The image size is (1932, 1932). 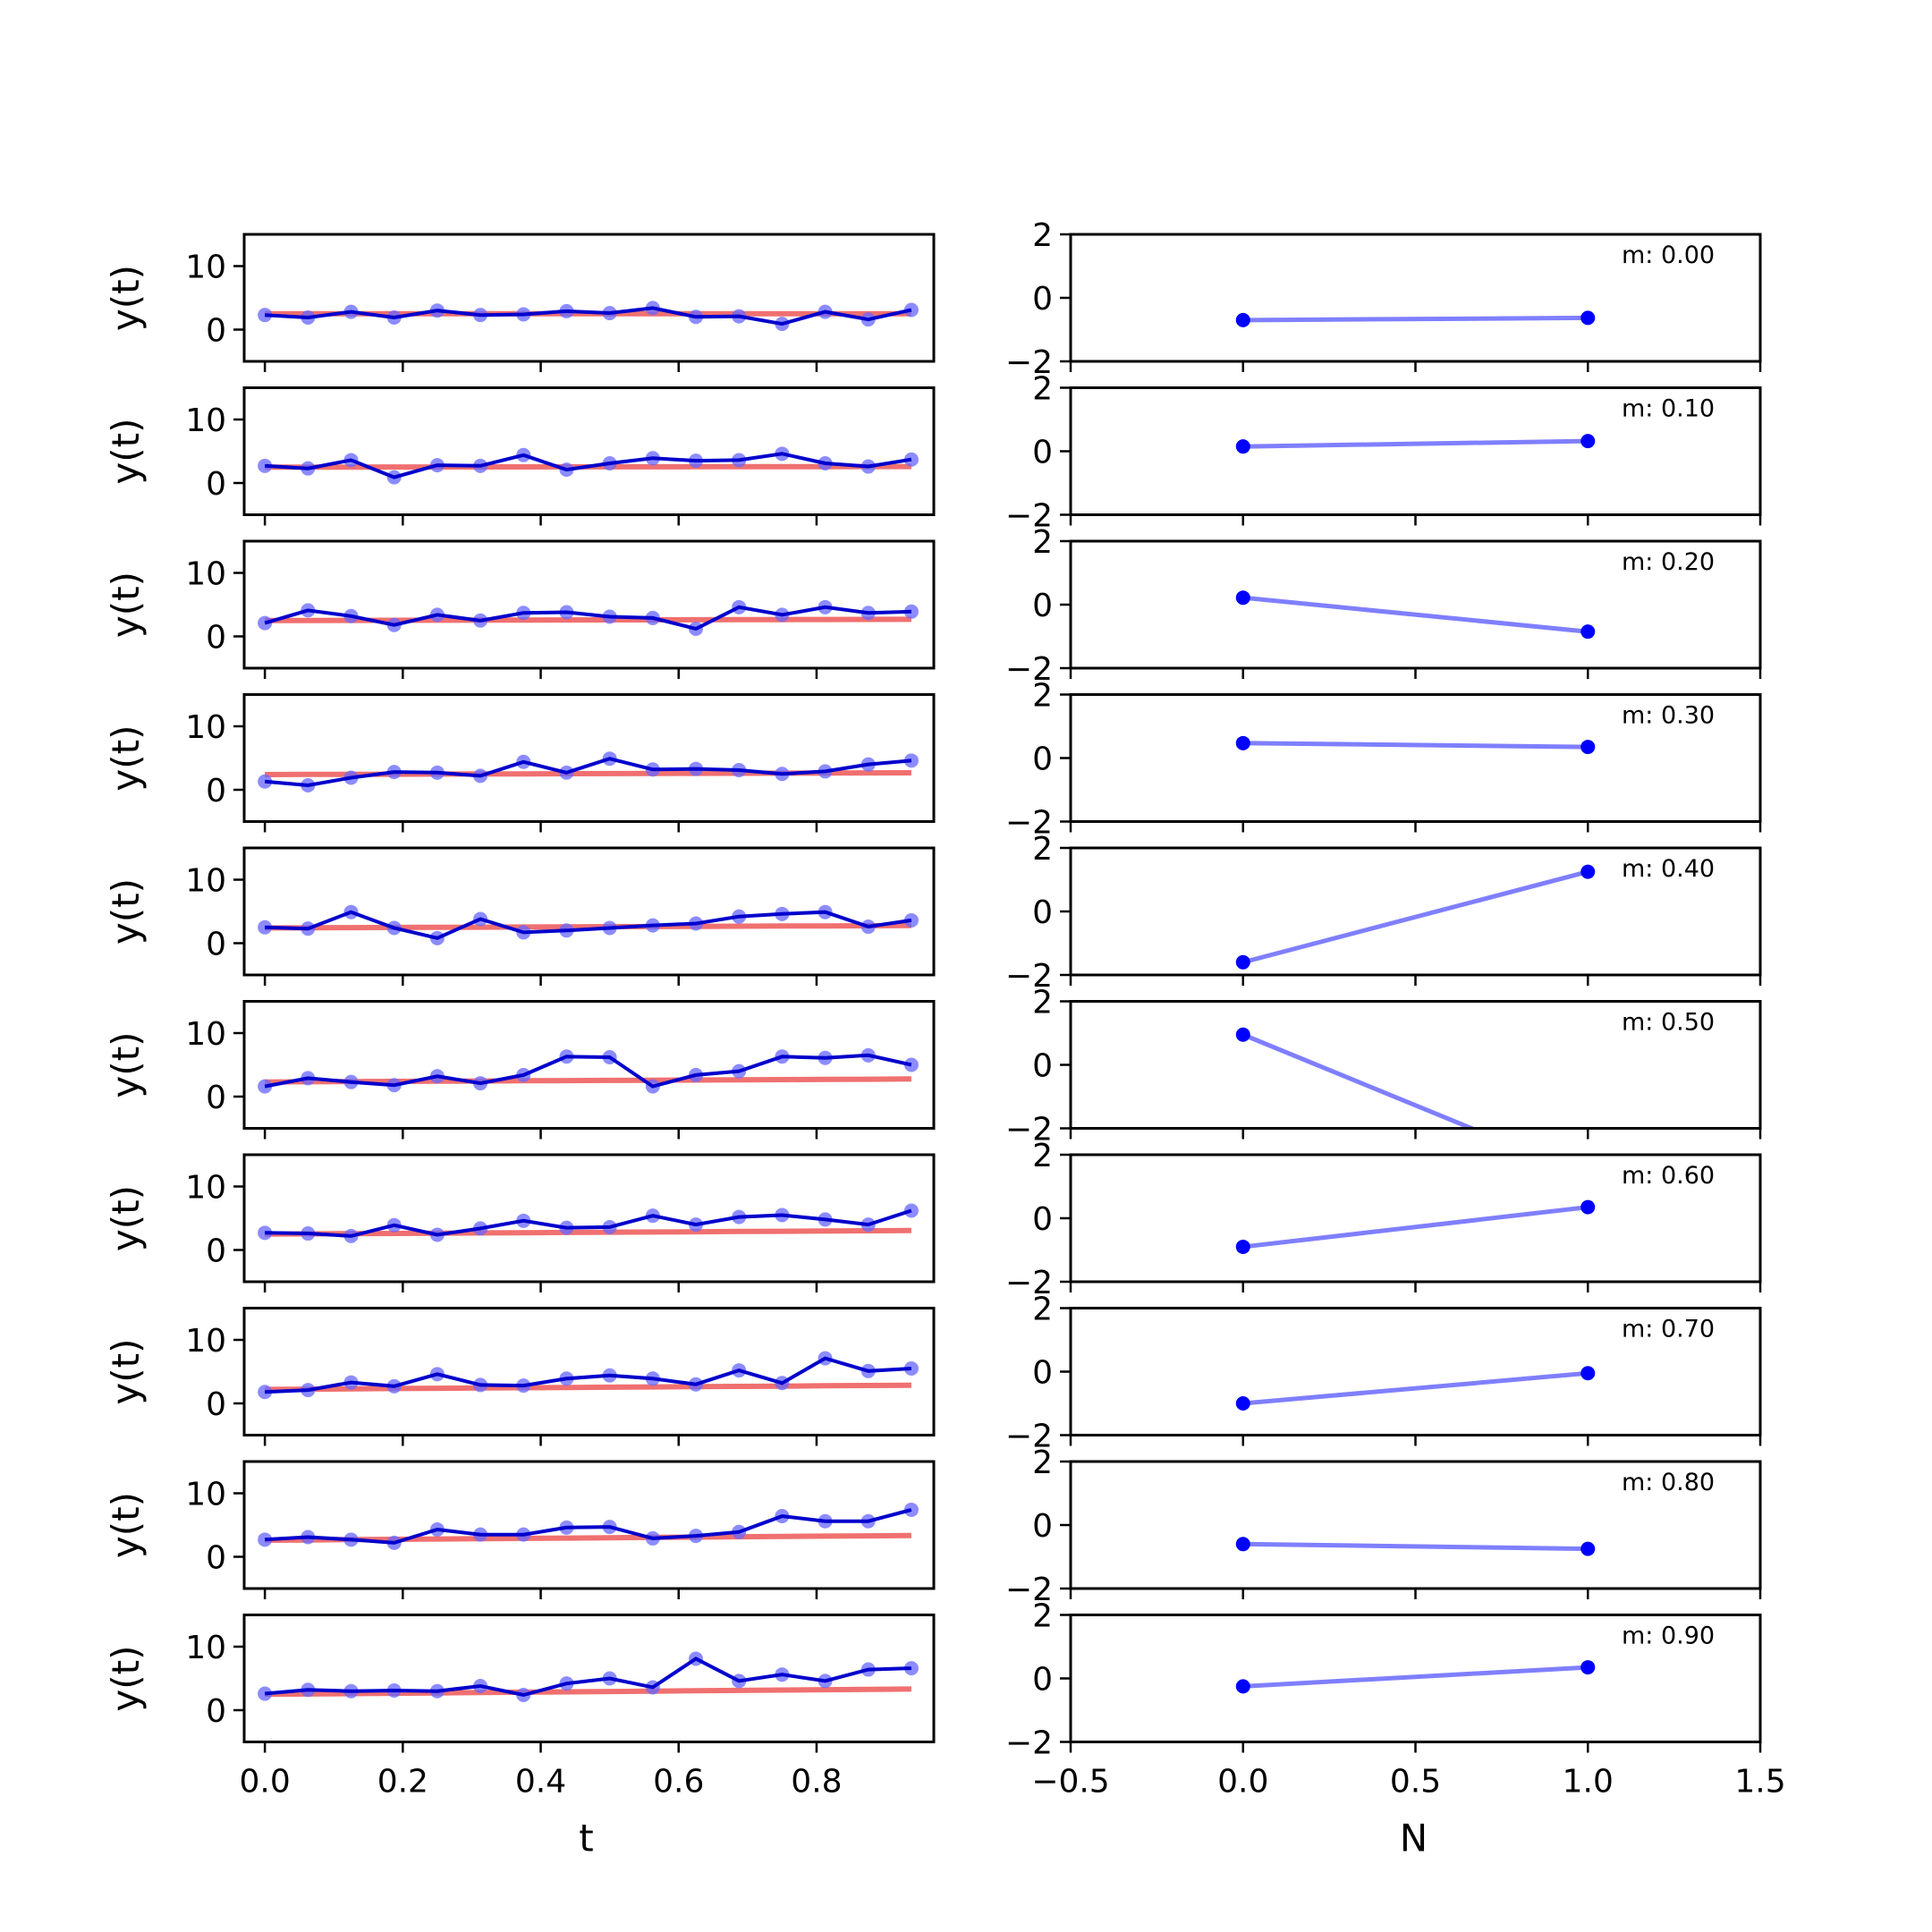 I want to click on left-panel-9: 0 10 0.0 0.2 0.4 0.6 0.8 y(t), so click(x=520, y=1707).